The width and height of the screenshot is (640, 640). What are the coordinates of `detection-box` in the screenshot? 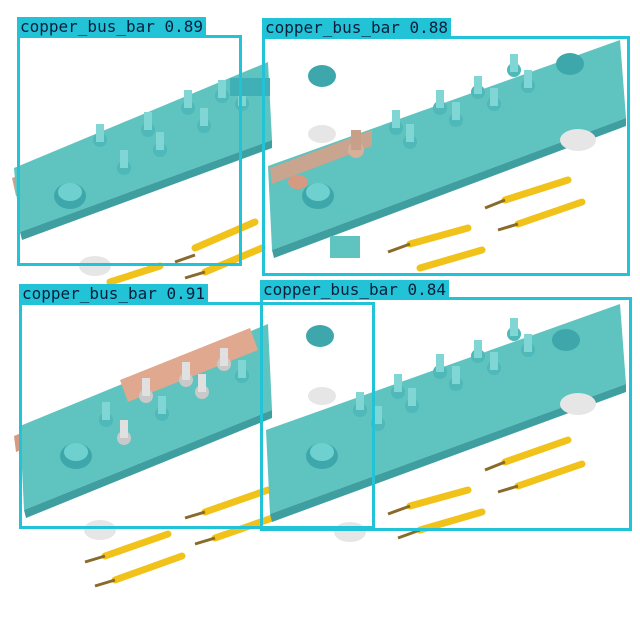 It's located at (129, 150).